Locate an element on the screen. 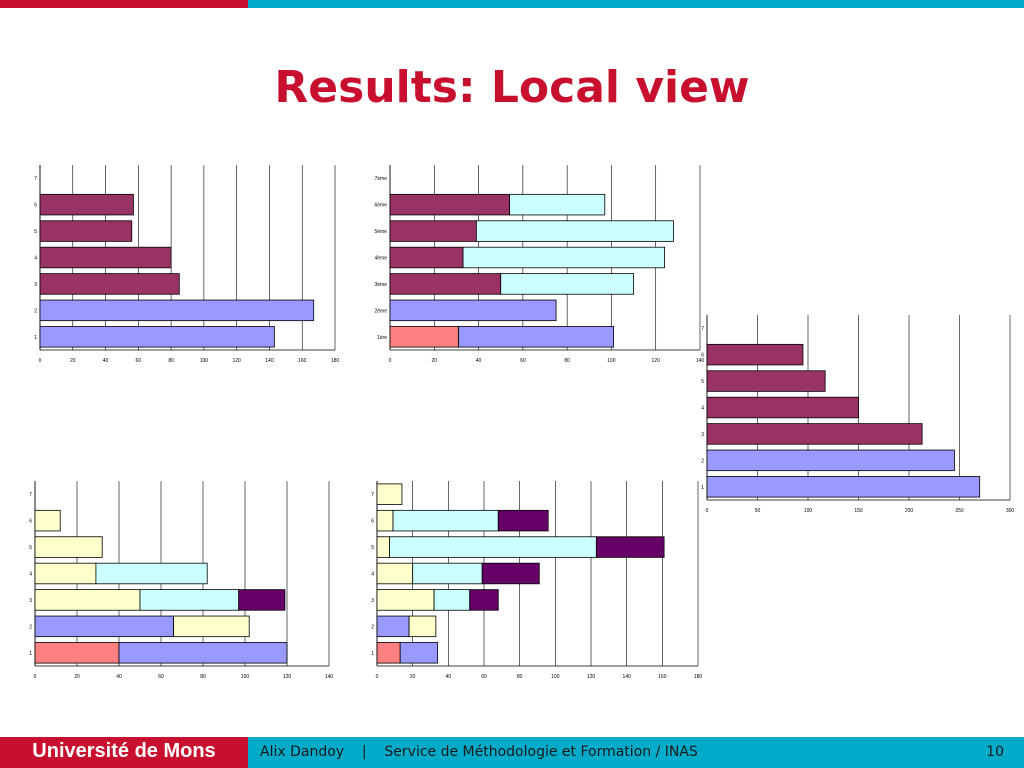  y-tick-label: 1ère is located at coordinates (382, 338).